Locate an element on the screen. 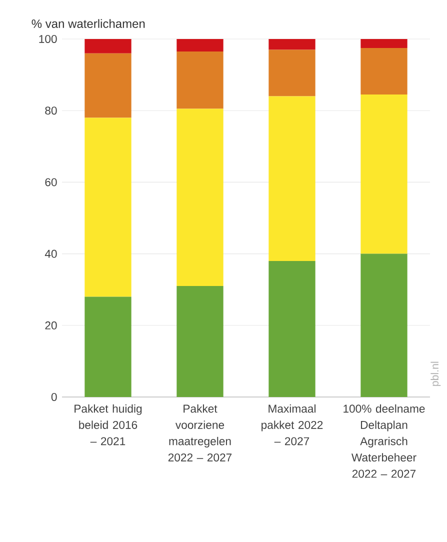 This screenshot has height=542, width=447. x-tick-label: Maximaal pakket 2022 – 2027 is located at coordinates (292, 425).